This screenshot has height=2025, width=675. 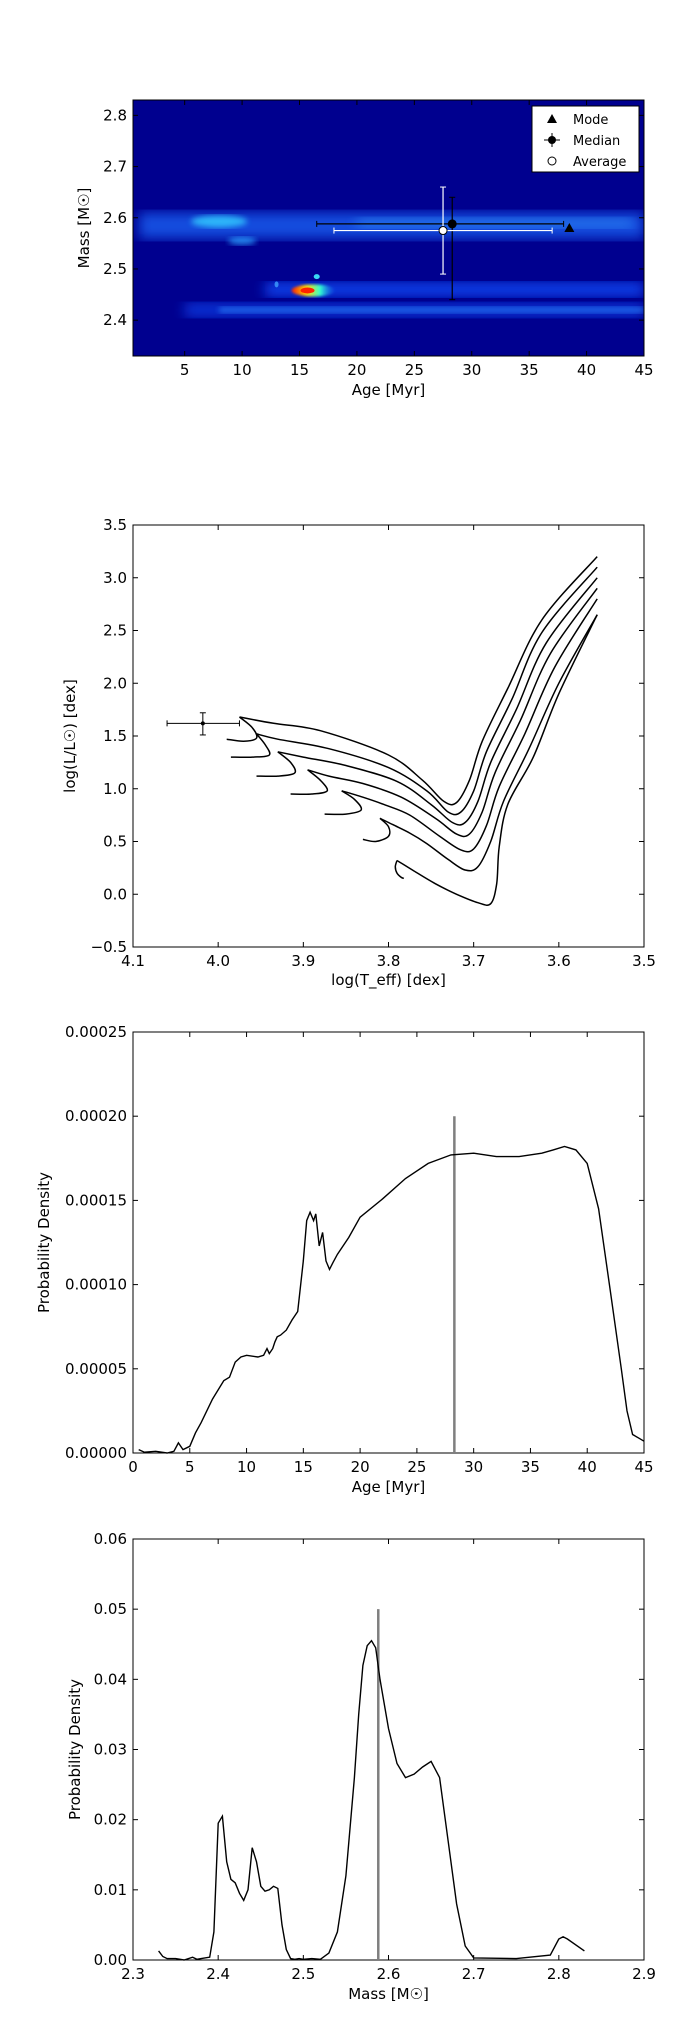 I want to click on legend-average-marker, so click(x=552, y=161).